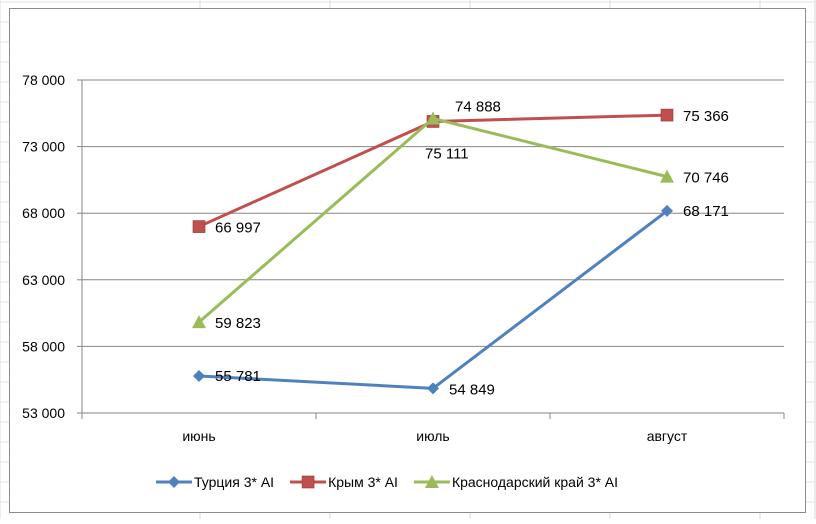  What do you see at coordinates (667, 436) in the screenshot?
I see `x-axis-tick-label: август` at bounding box center [667, 436].